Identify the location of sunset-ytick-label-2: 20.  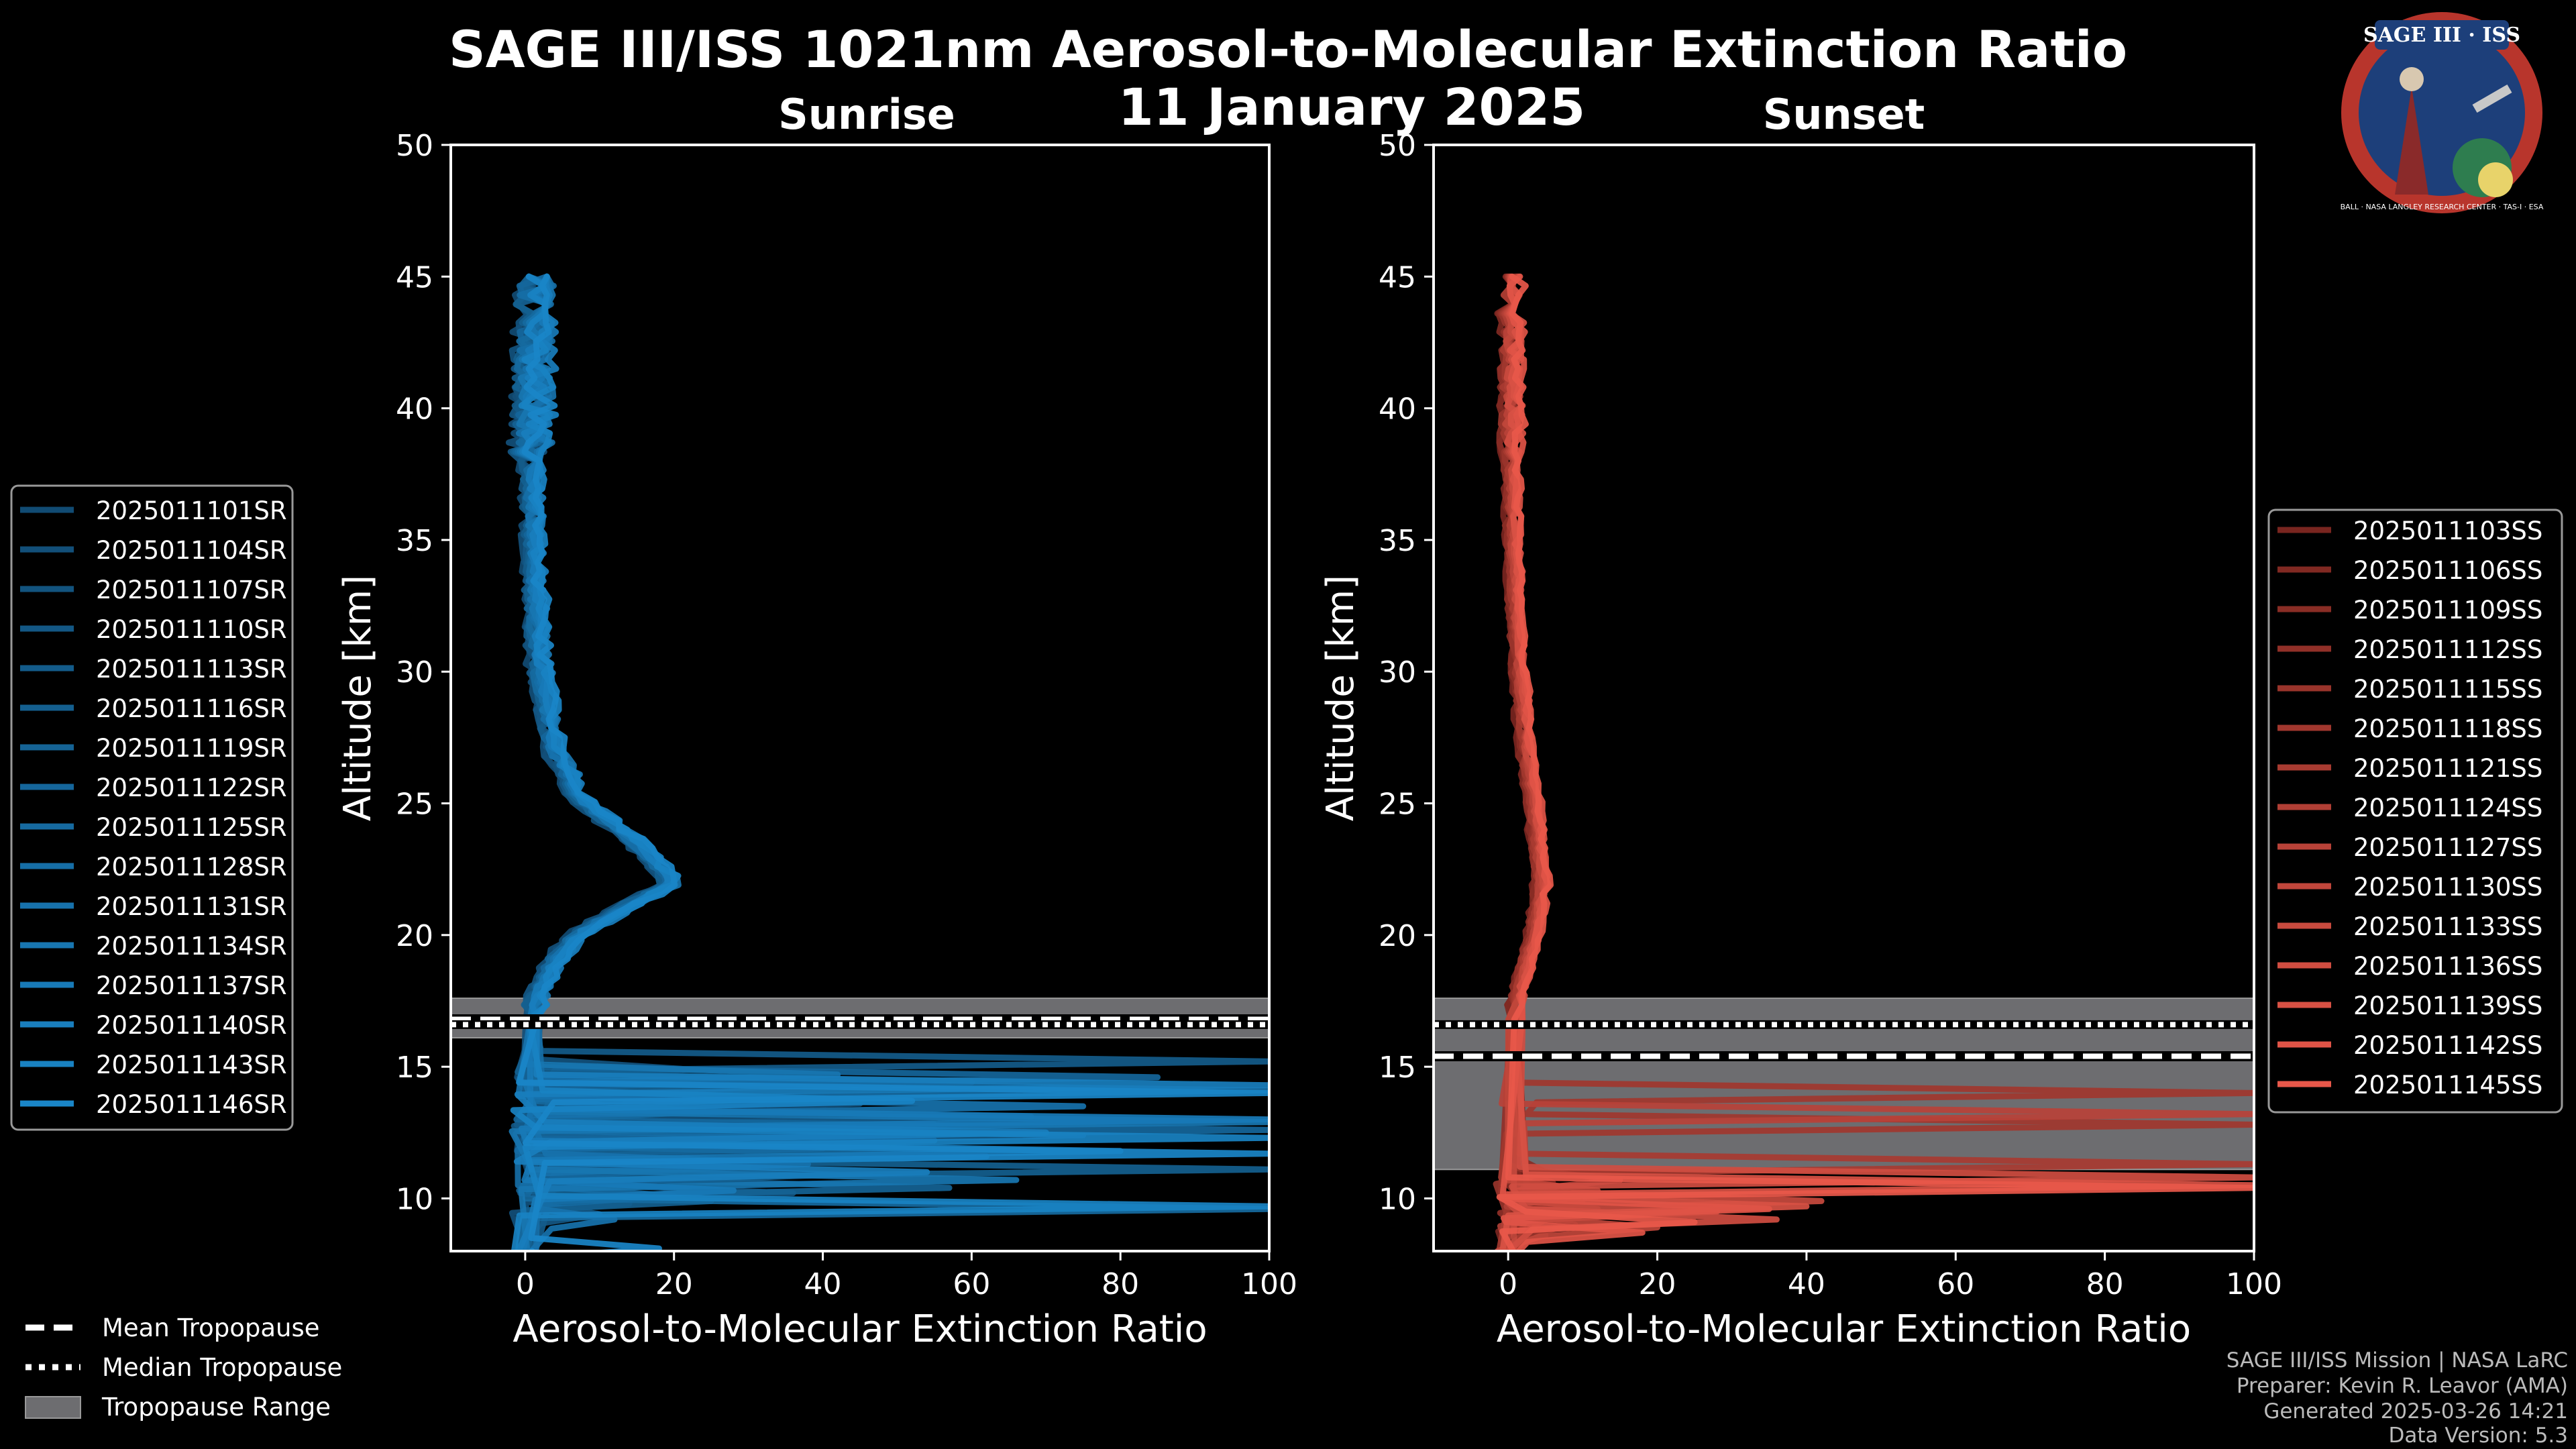
(1397, 936).